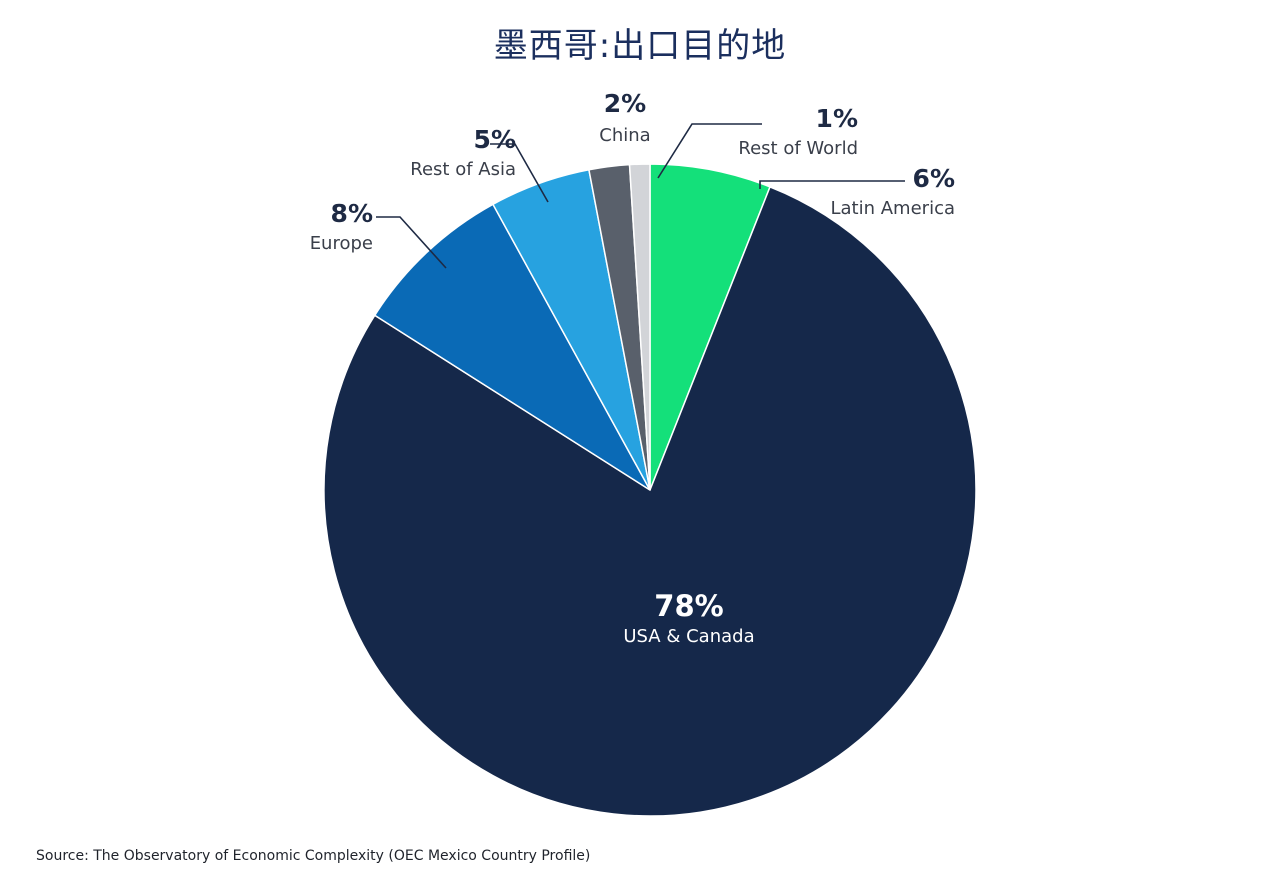  What do you see at coordinates (709, 151) in the screenshot?
I see `leader-line-rest-of-world` at bounding box center [709, 151].